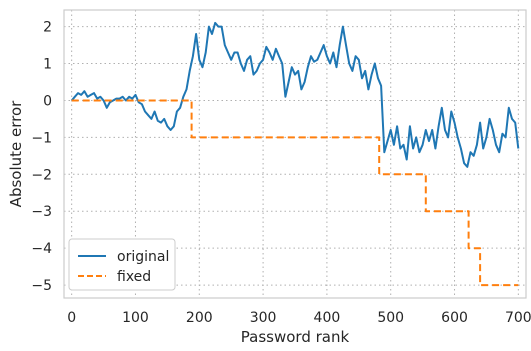 The height and width of the screenshot is (351, 531). Describe the element at coordinates (295, 337) in the screenshot. I see `x-axis-label: Password rank` at that location.